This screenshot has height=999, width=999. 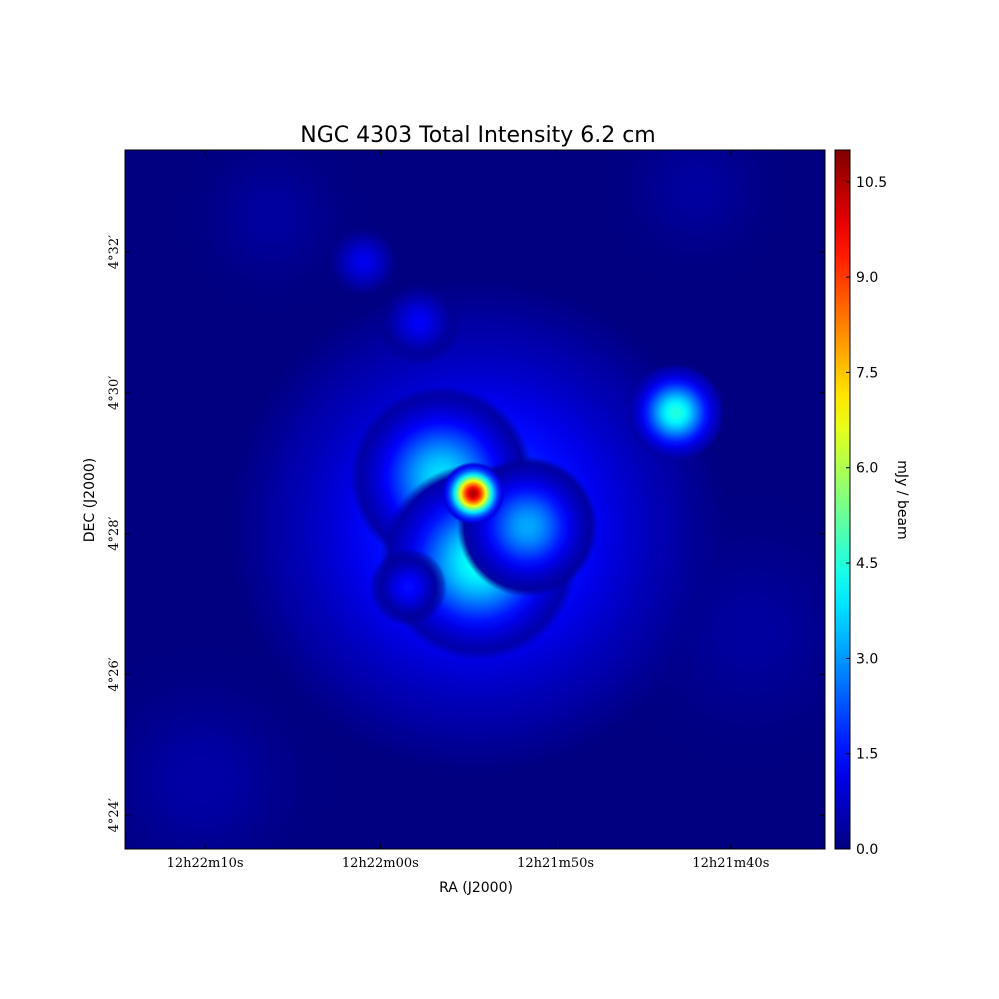 What do you see at coordinates (114, 252) in the screenshot?
I see `y-tick-label: 4°32′` at bounding box center [114, 252].